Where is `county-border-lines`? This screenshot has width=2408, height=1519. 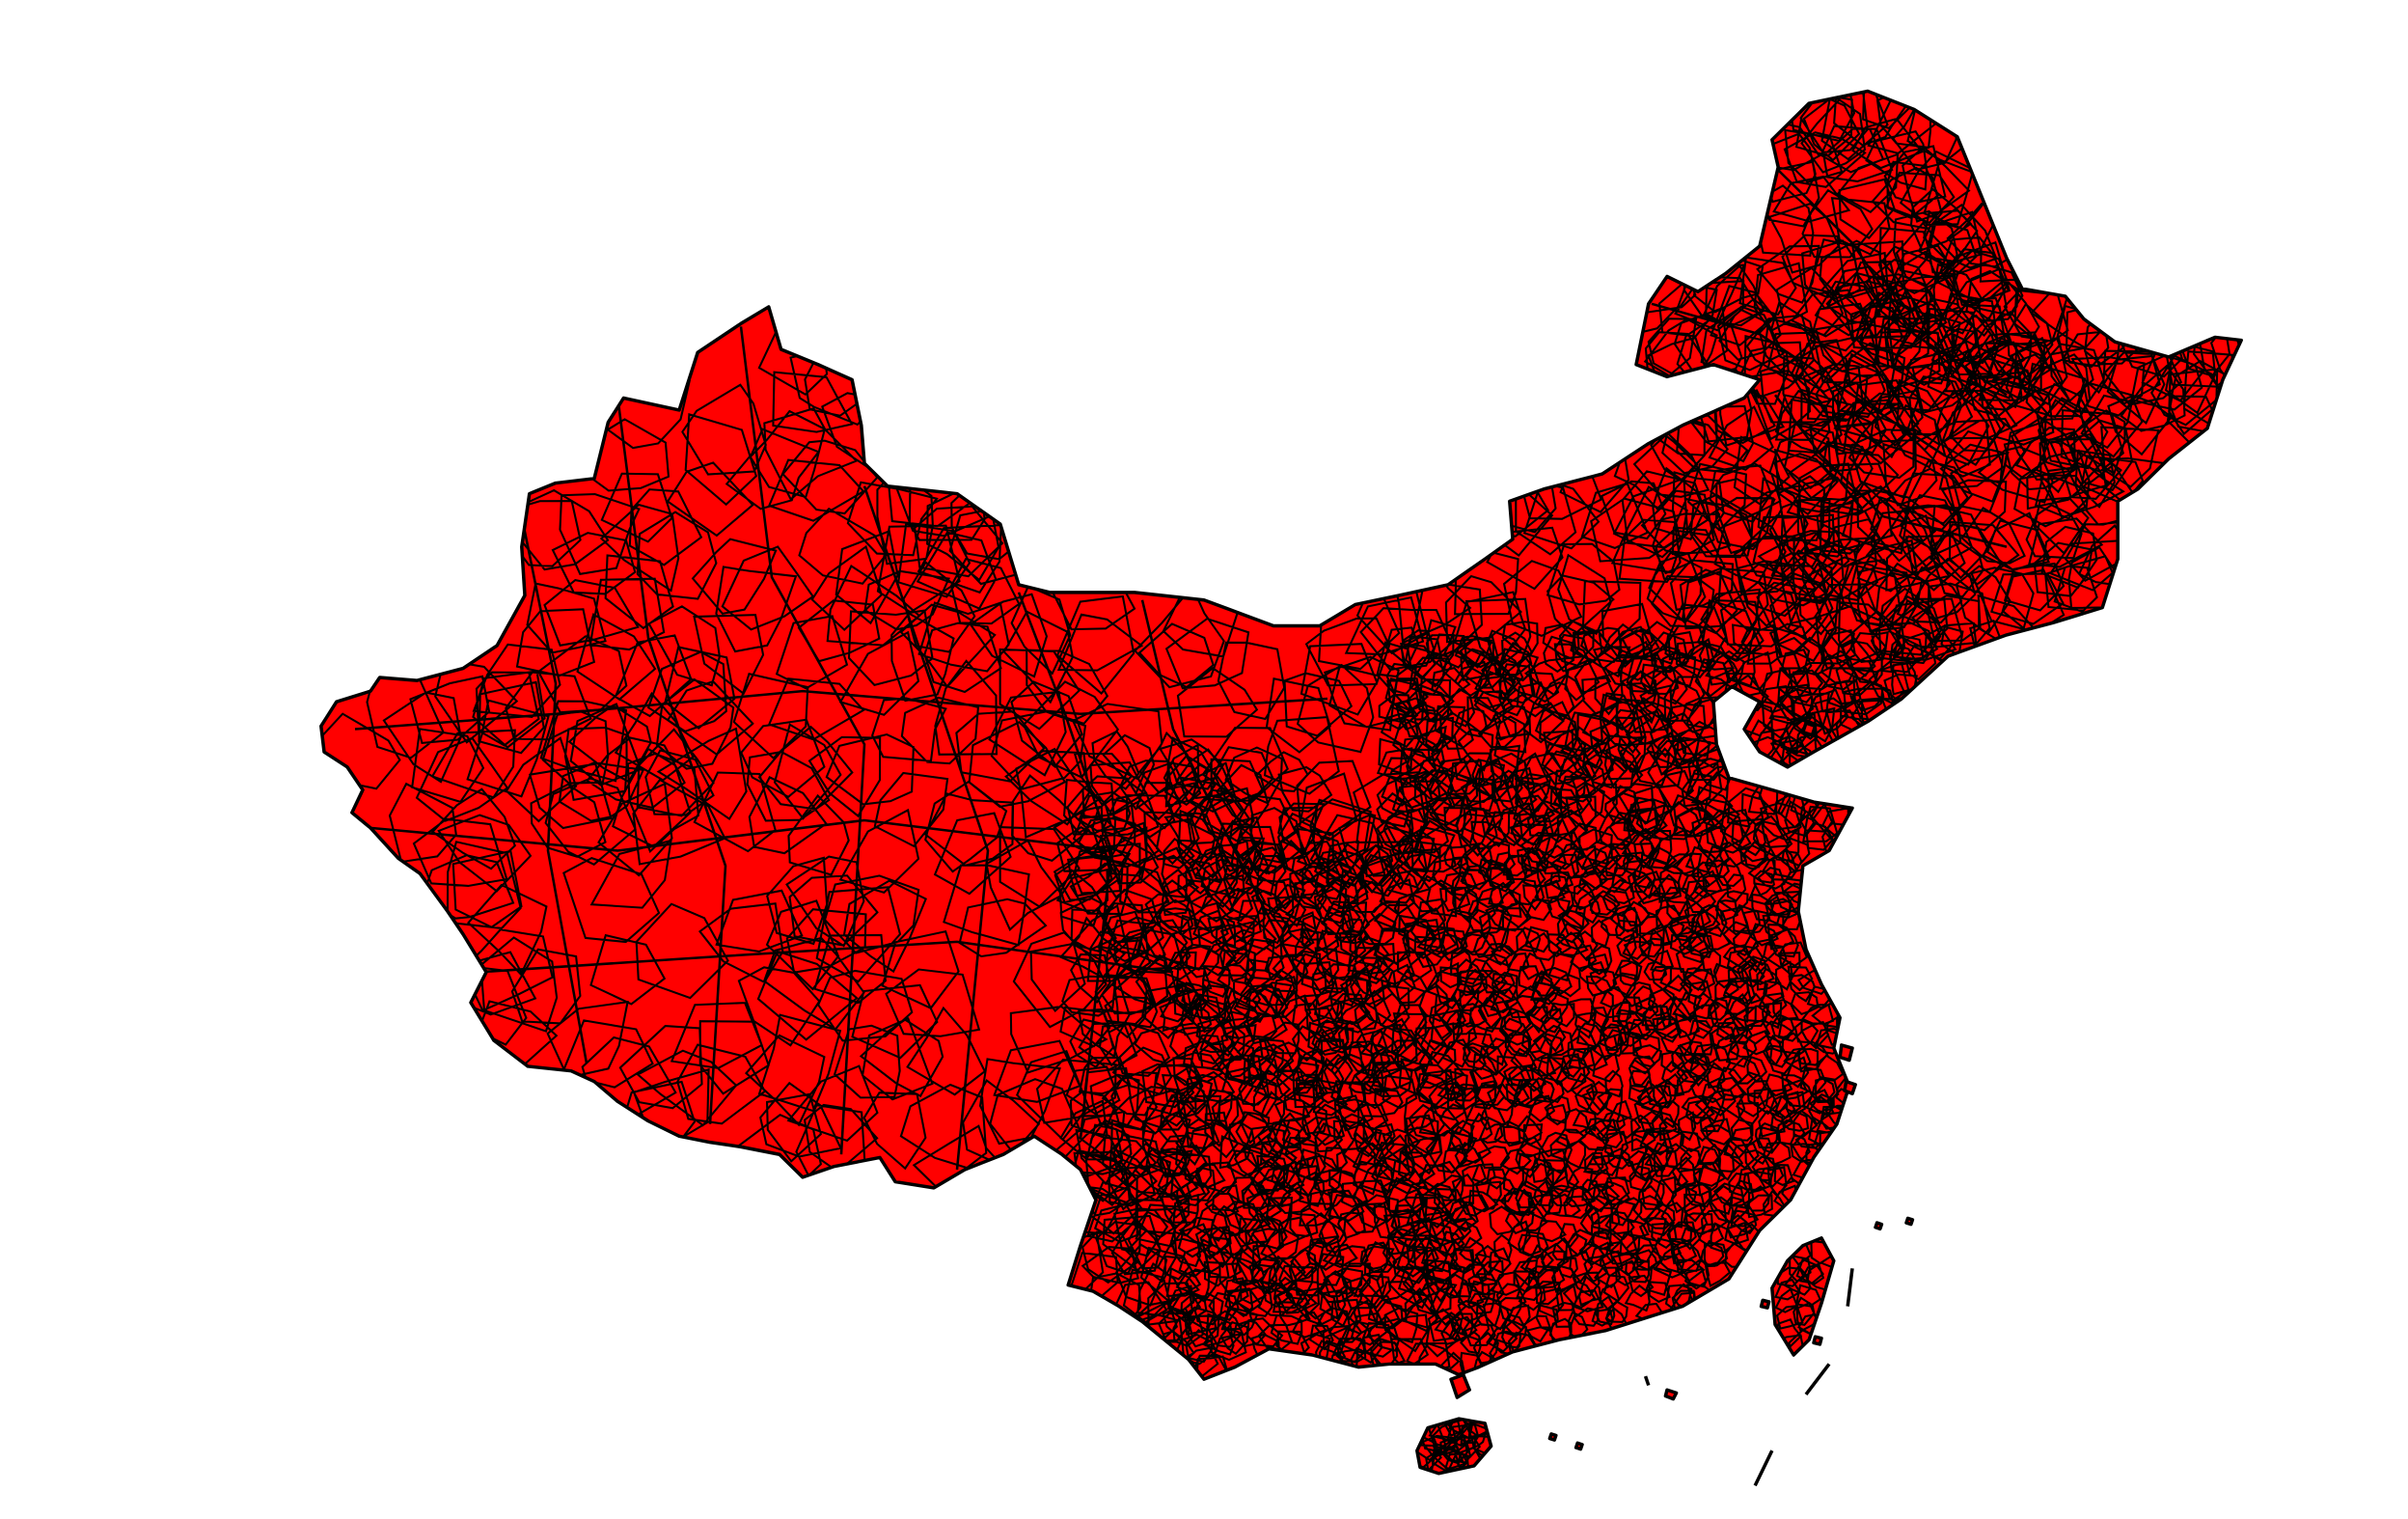
county-border-lines is located at coordinates (1453, 1446).